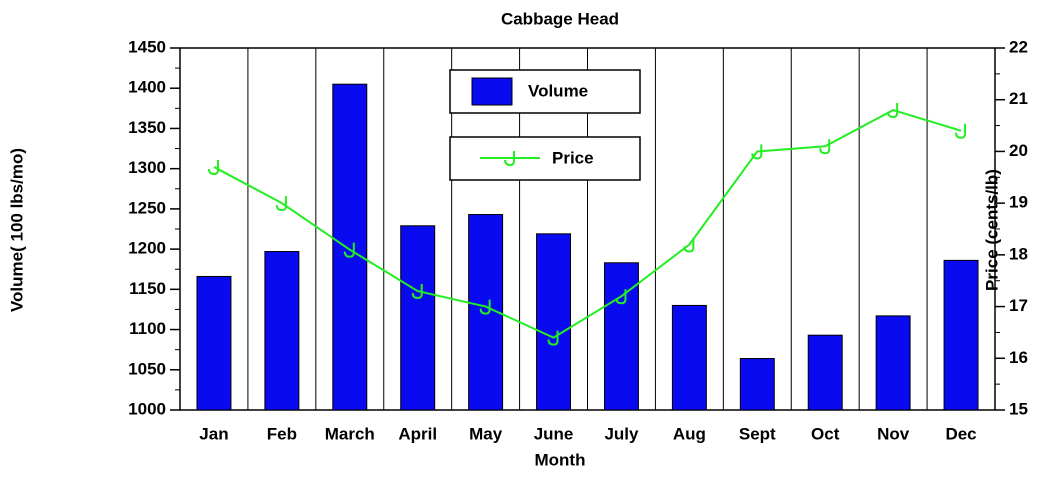 This screenshot has width=1040, height=477. I want to click on x-tick-label: March, so click(350, 433).